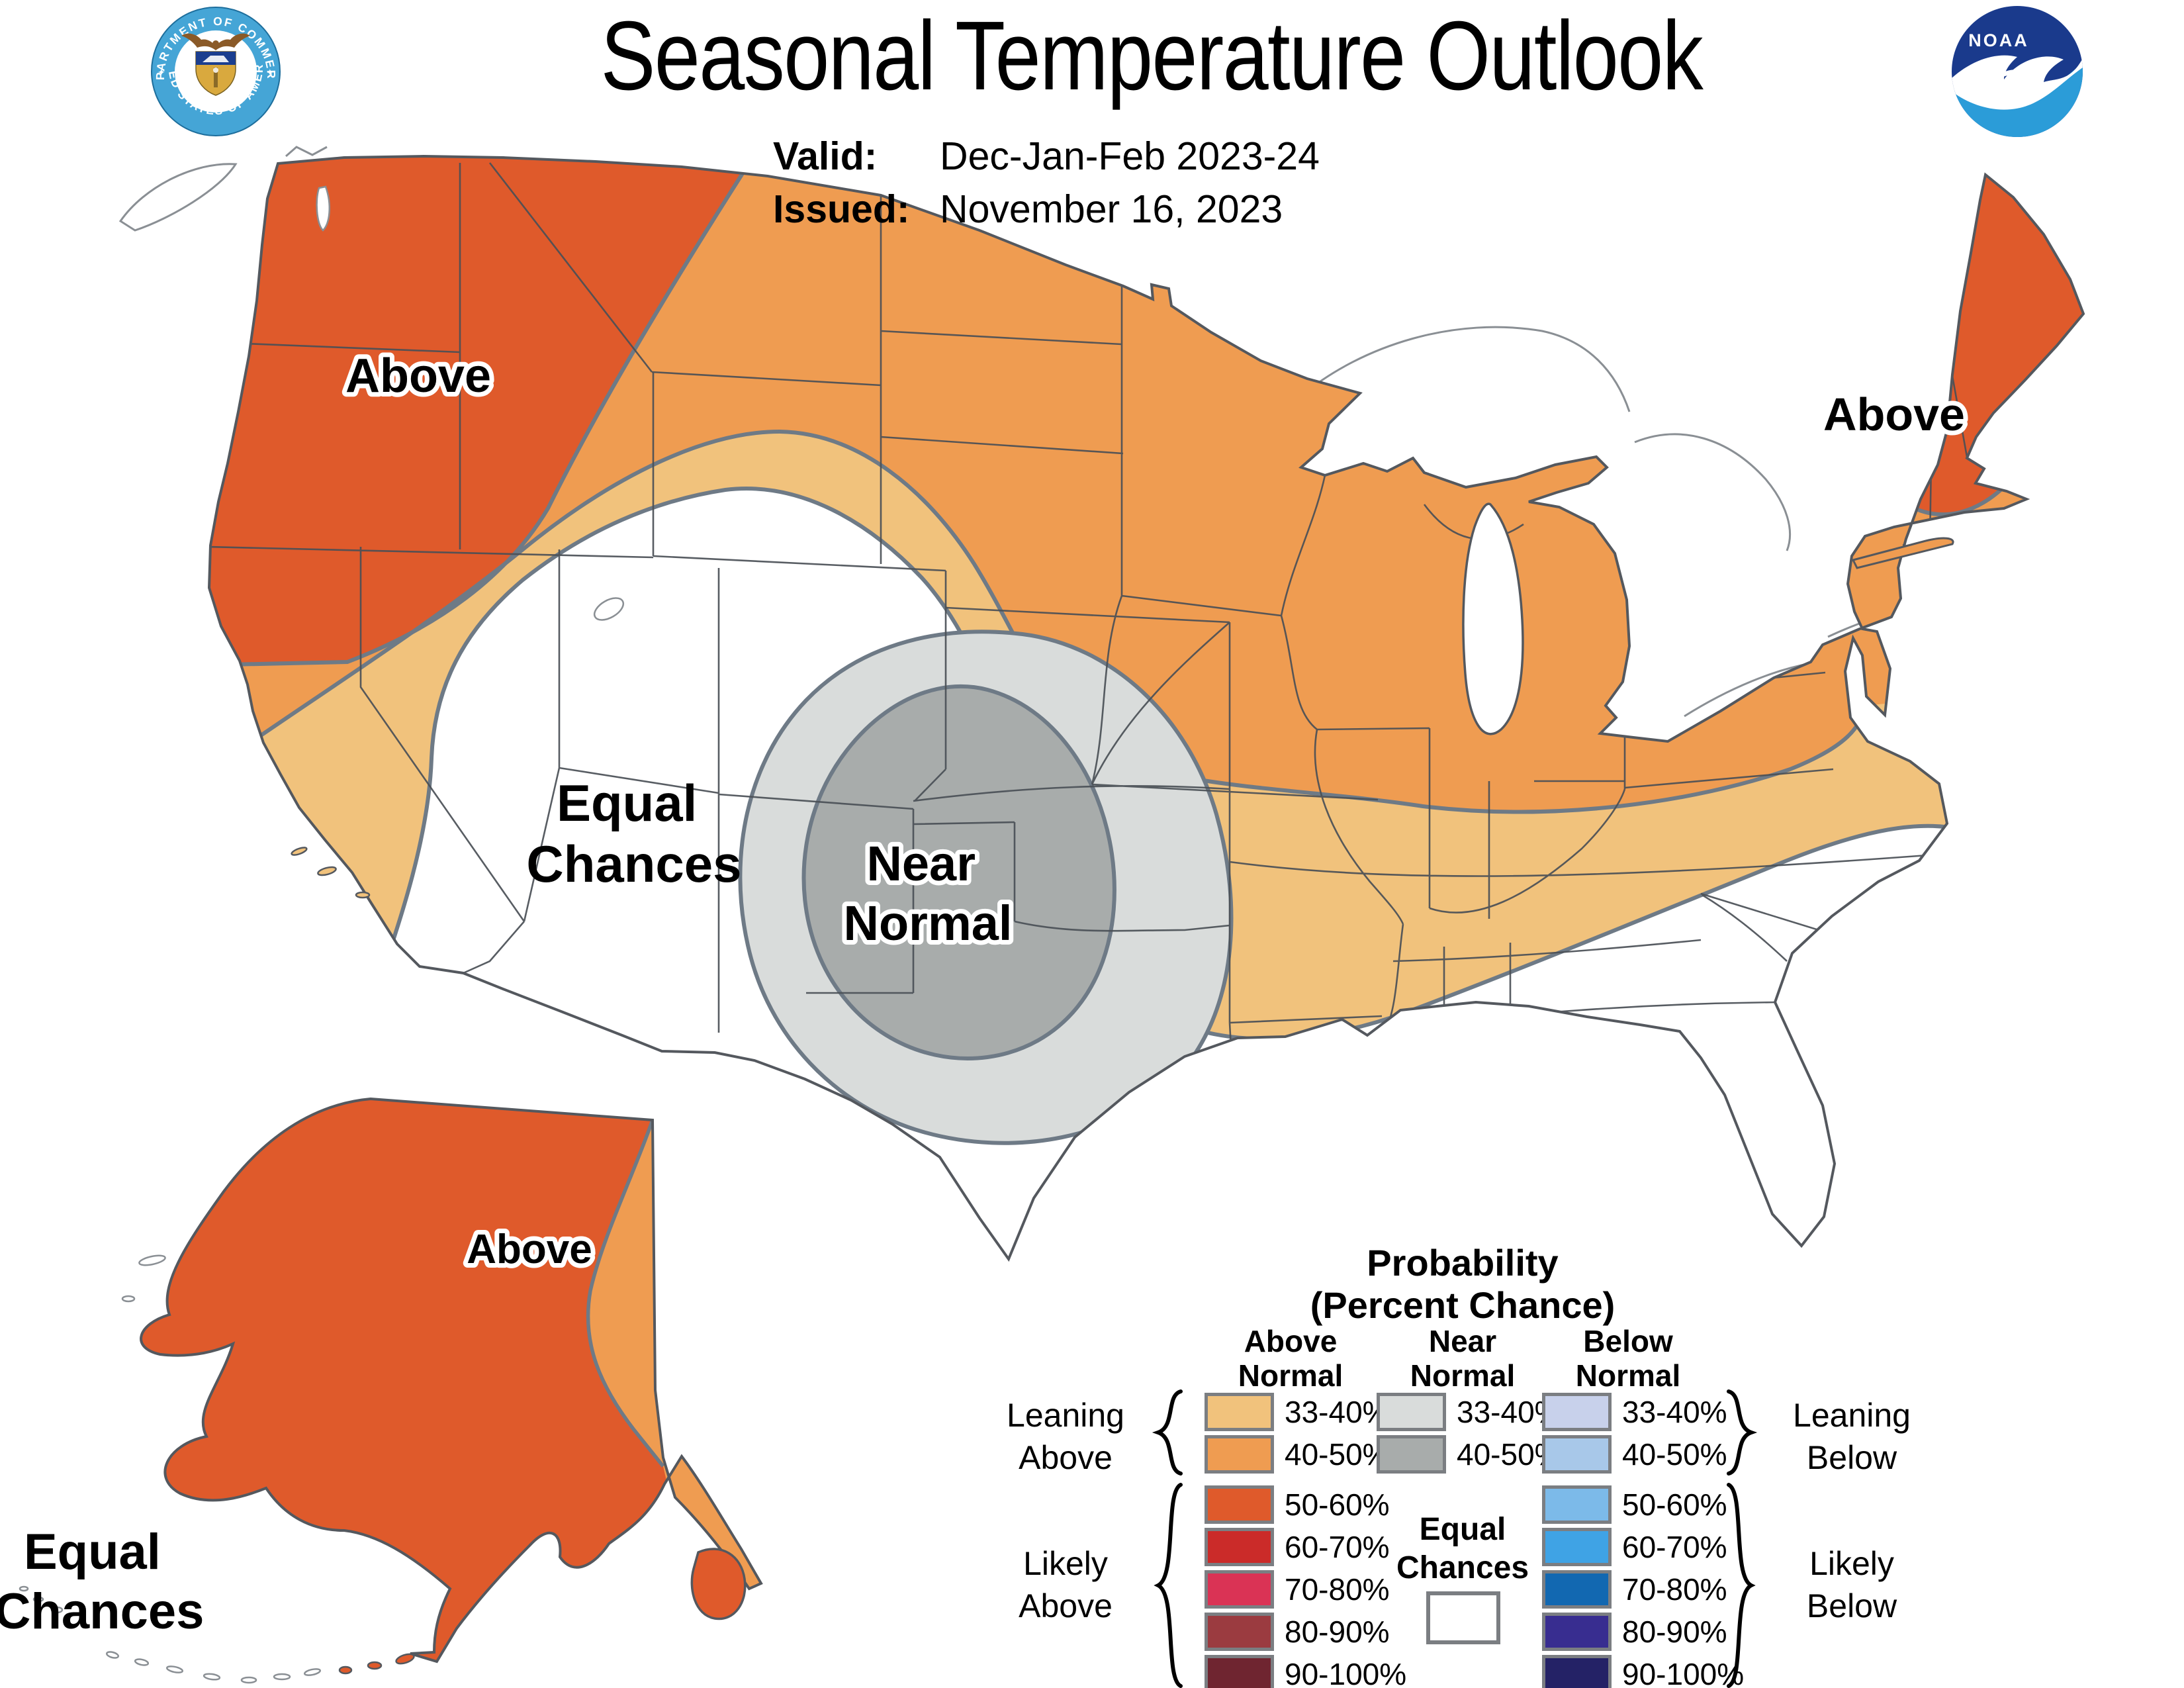 Image resolution: width=2184 pixels, height=1688 pixels. I want to click on alaska-landmass, so click(451, 1380).